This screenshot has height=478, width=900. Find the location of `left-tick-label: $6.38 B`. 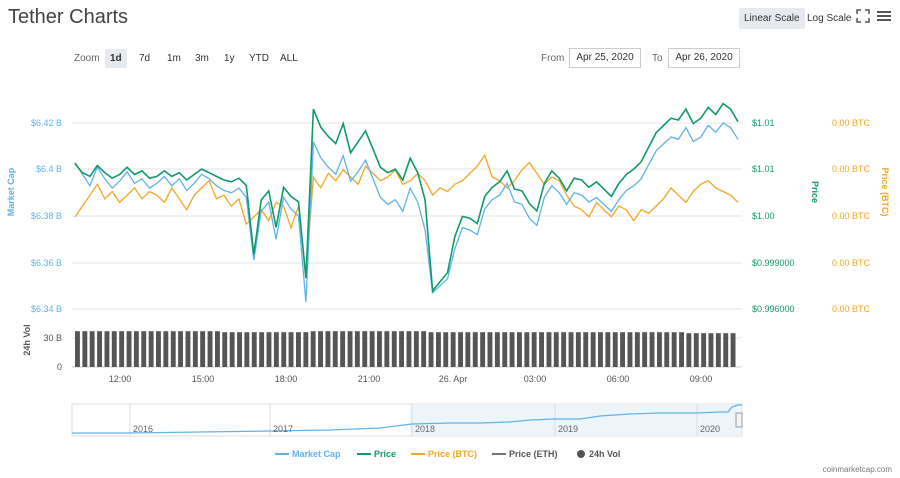

left-tick-label: $6.38 B is located at coordinates (46, 216).